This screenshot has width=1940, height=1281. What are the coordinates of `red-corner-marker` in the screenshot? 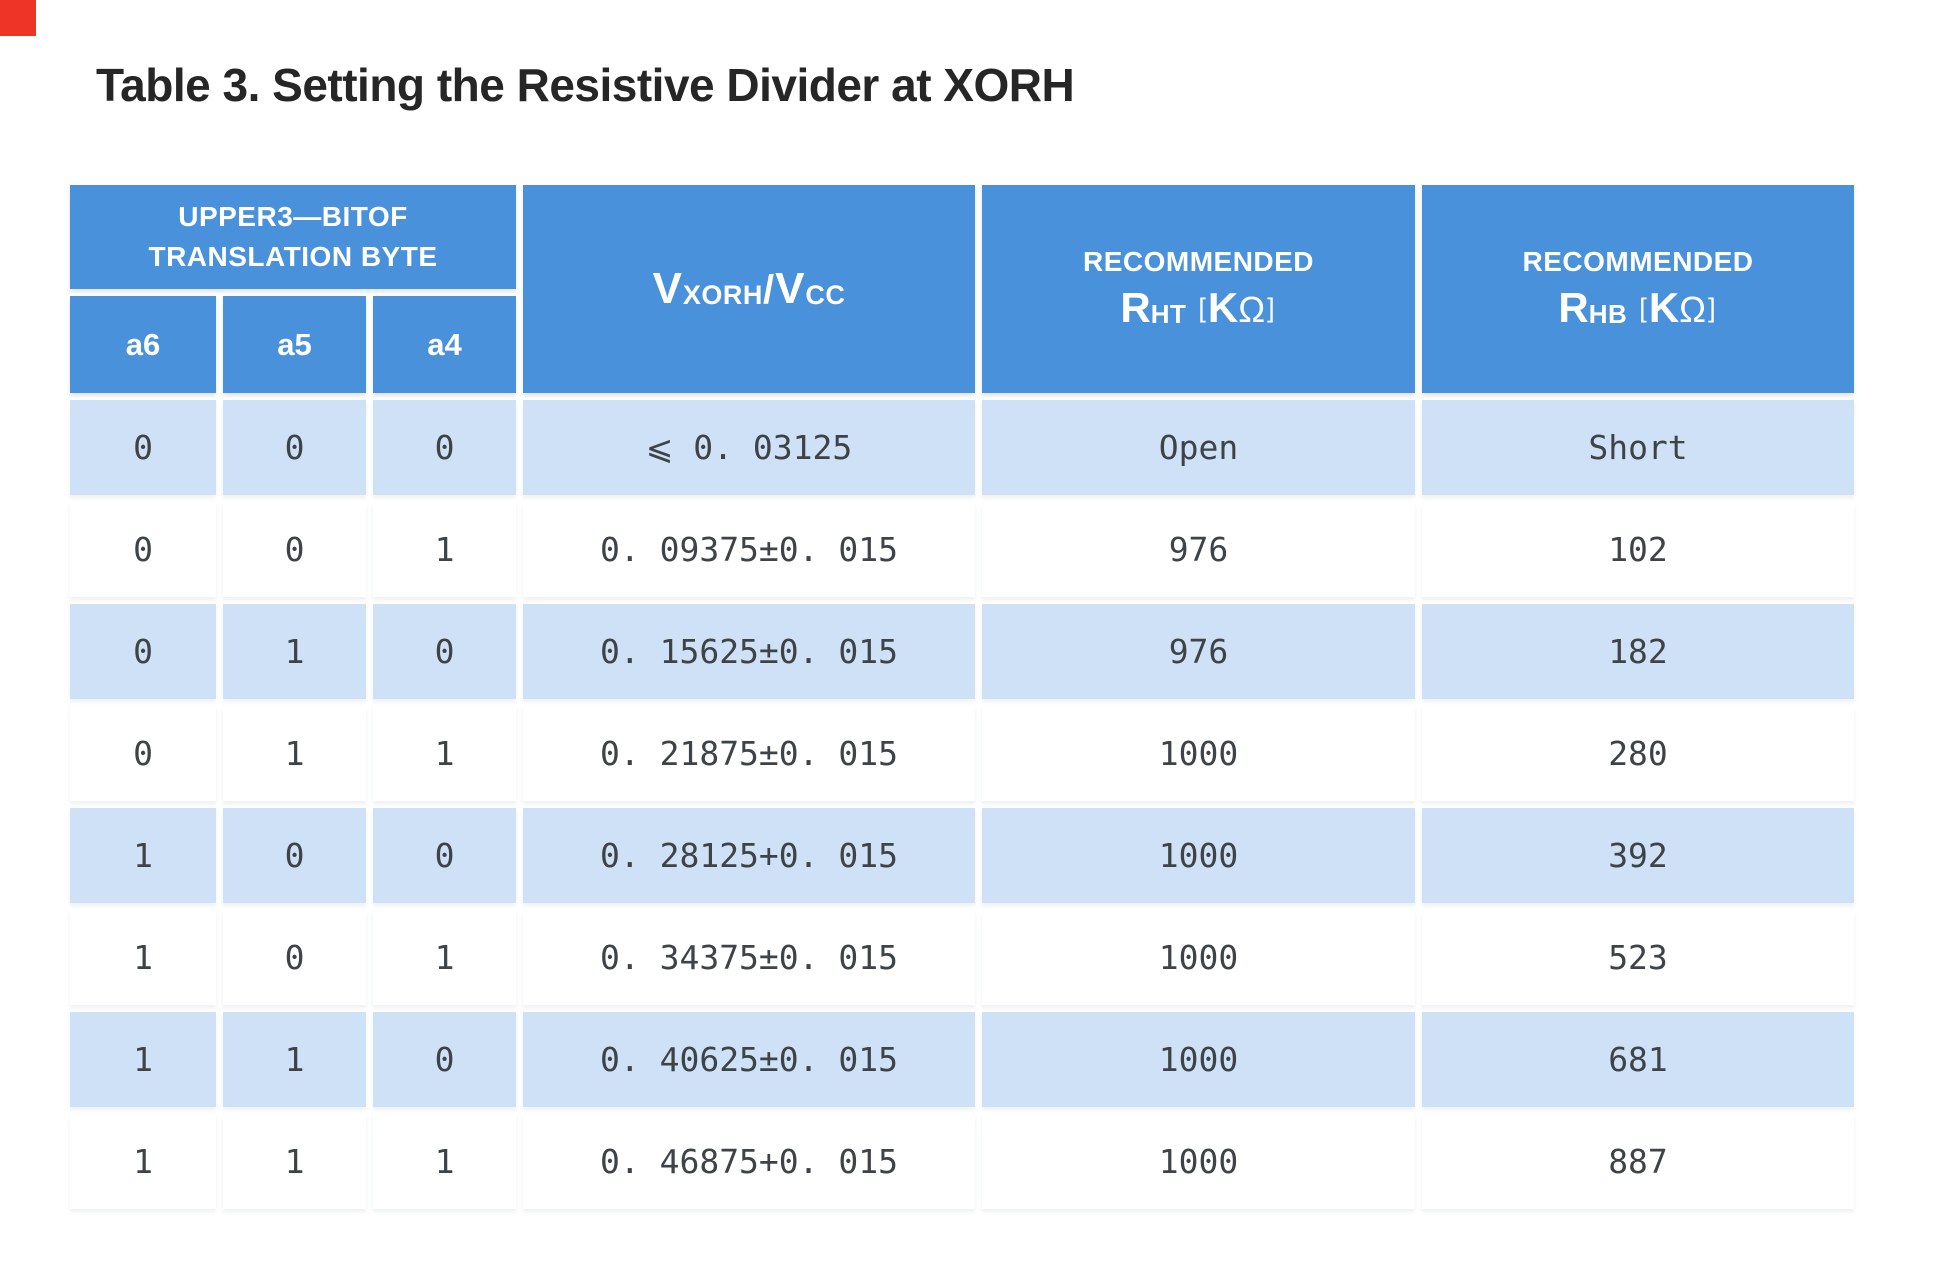 It's located at (18, 18).